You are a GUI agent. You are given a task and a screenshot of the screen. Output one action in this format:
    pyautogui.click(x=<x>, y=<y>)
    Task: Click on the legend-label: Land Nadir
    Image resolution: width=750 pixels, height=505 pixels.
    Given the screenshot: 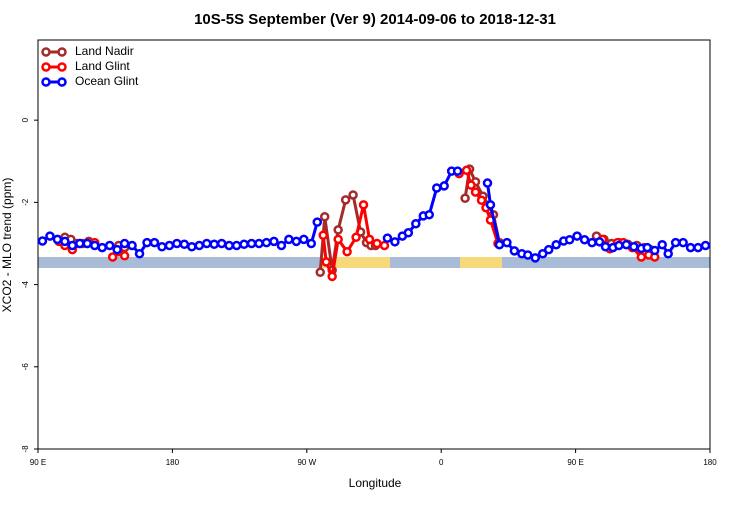 What is the action you would take?
    pyautogui.click(x=104, y=51)
    